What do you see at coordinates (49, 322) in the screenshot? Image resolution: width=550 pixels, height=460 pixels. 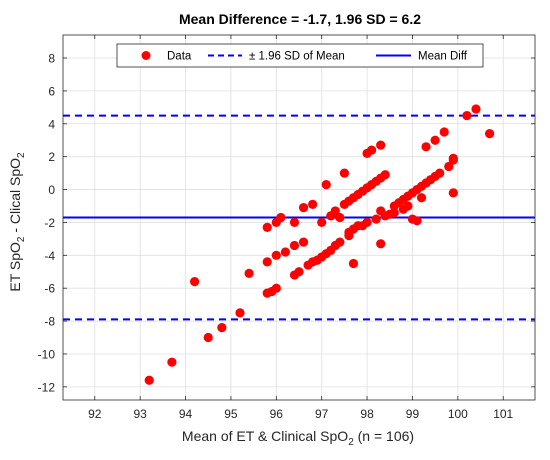 I see `y-tick-label: -8` at bounding box center [49, 322].